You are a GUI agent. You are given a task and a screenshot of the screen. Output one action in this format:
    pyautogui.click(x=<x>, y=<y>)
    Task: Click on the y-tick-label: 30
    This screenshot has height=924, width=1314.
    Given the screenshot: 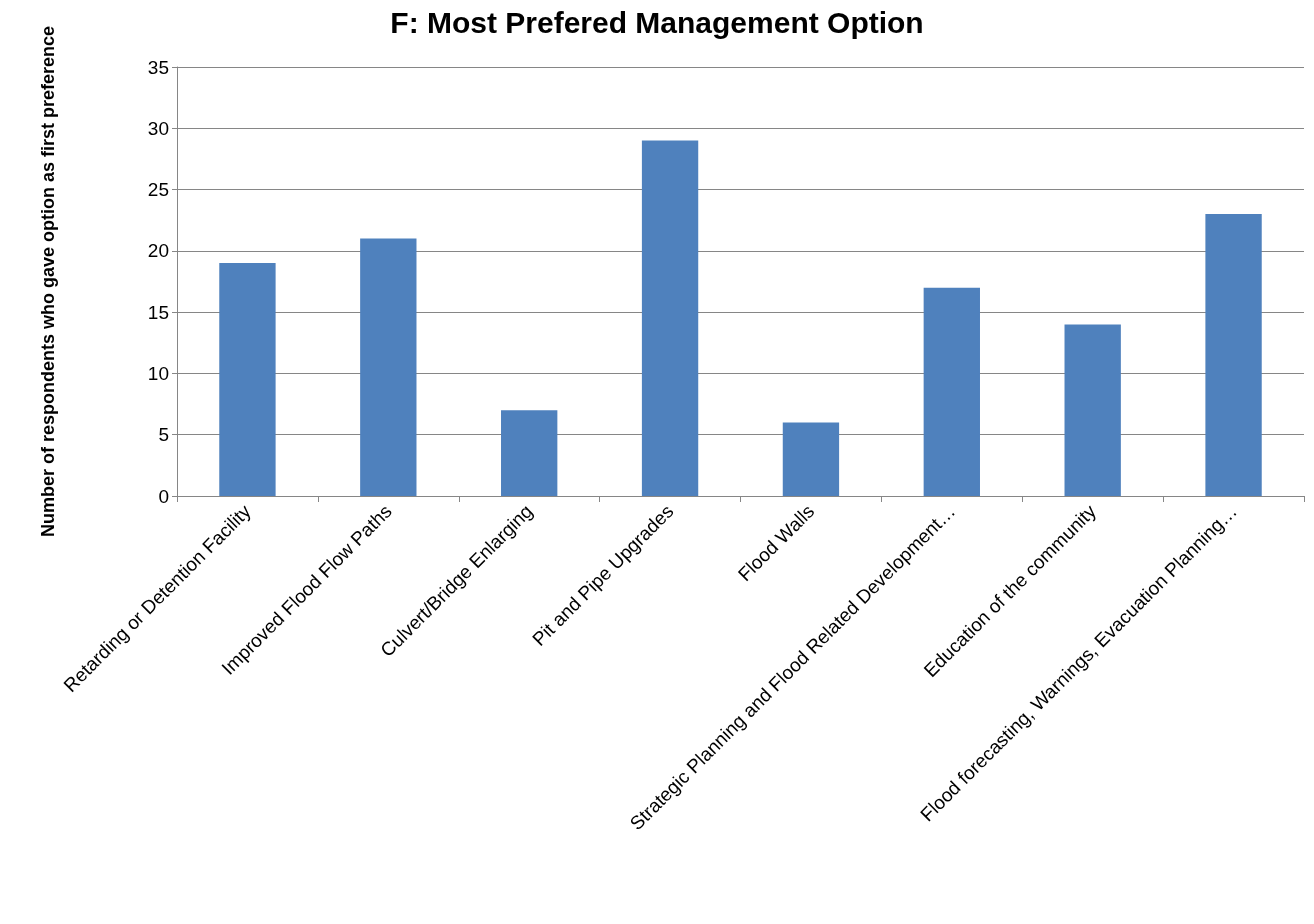 What is the action you would take?
    pyautogui.click(x=158, y=128)
    